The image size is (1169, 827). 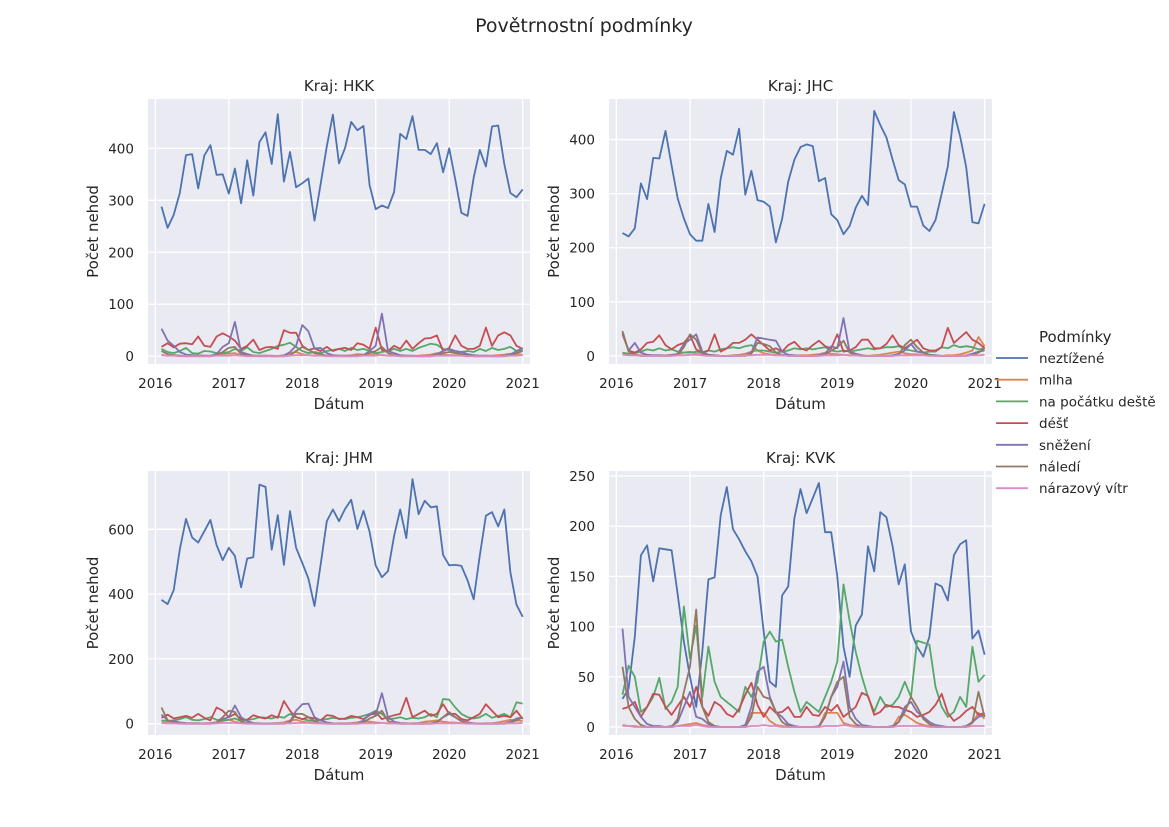 I want to click on legend-label: na počátku deště, so click(x=1097, y=402).